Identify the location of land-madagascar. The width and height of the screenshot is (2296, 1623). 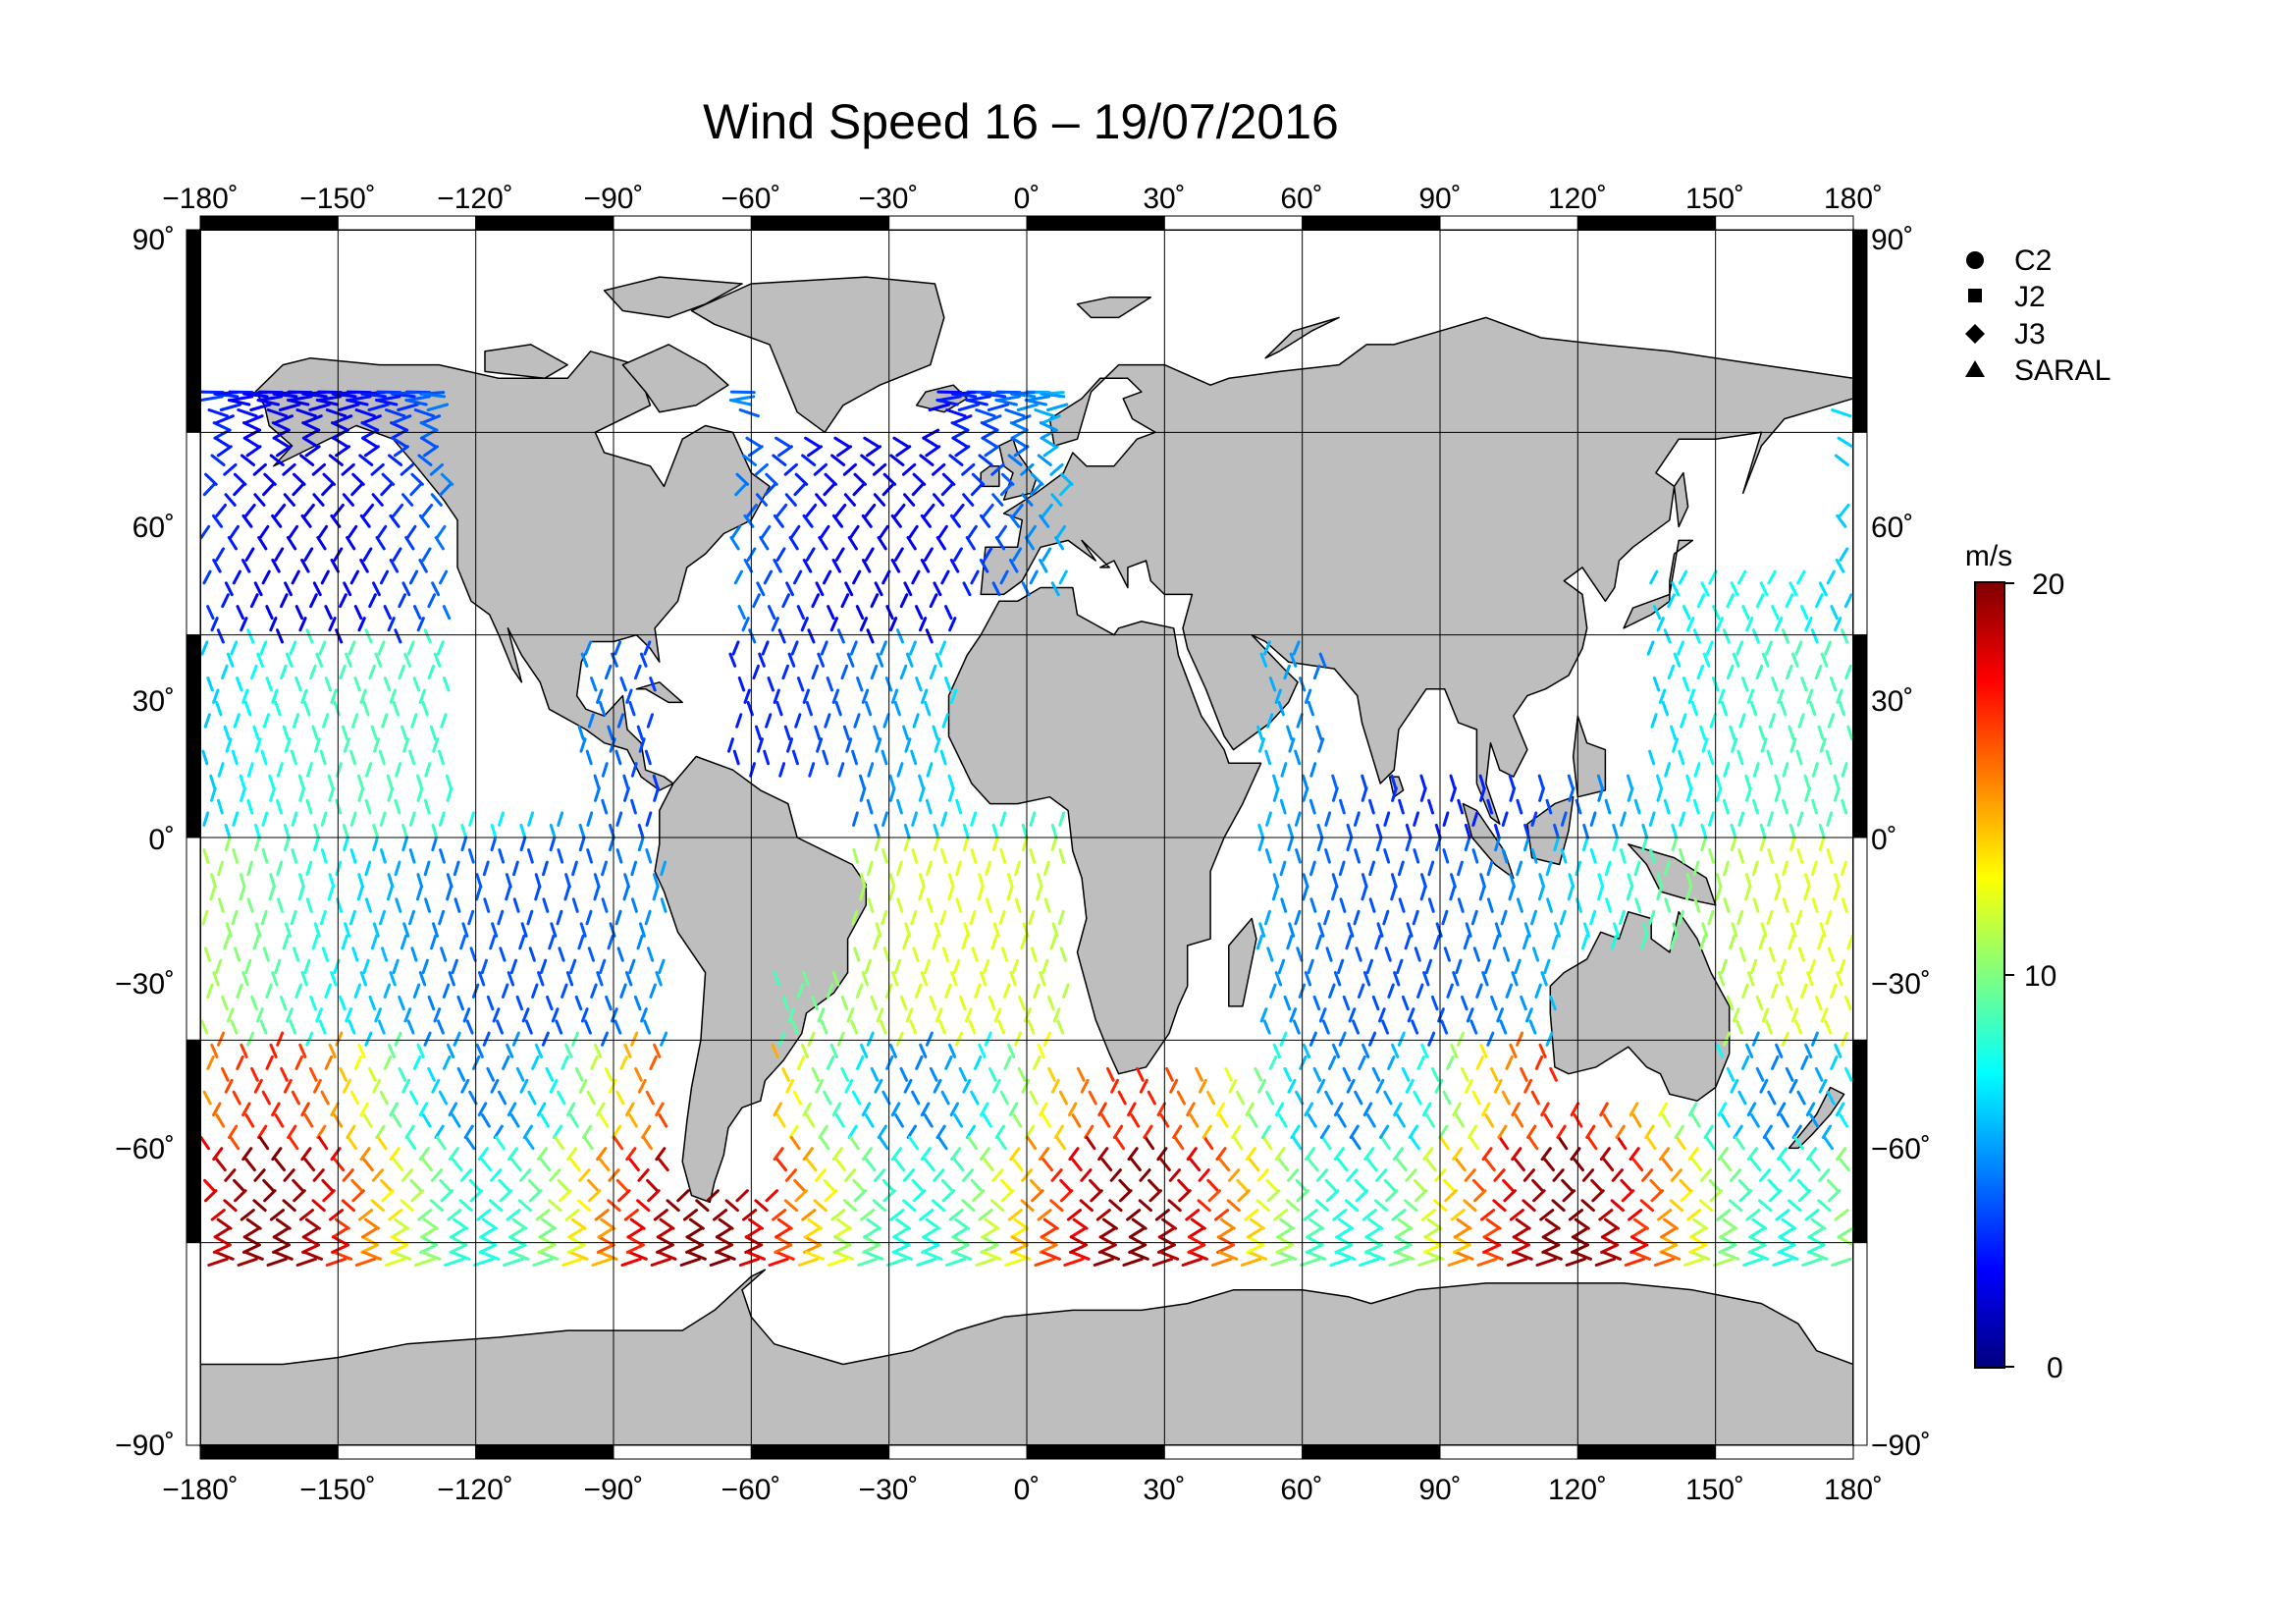
(1242, 962).